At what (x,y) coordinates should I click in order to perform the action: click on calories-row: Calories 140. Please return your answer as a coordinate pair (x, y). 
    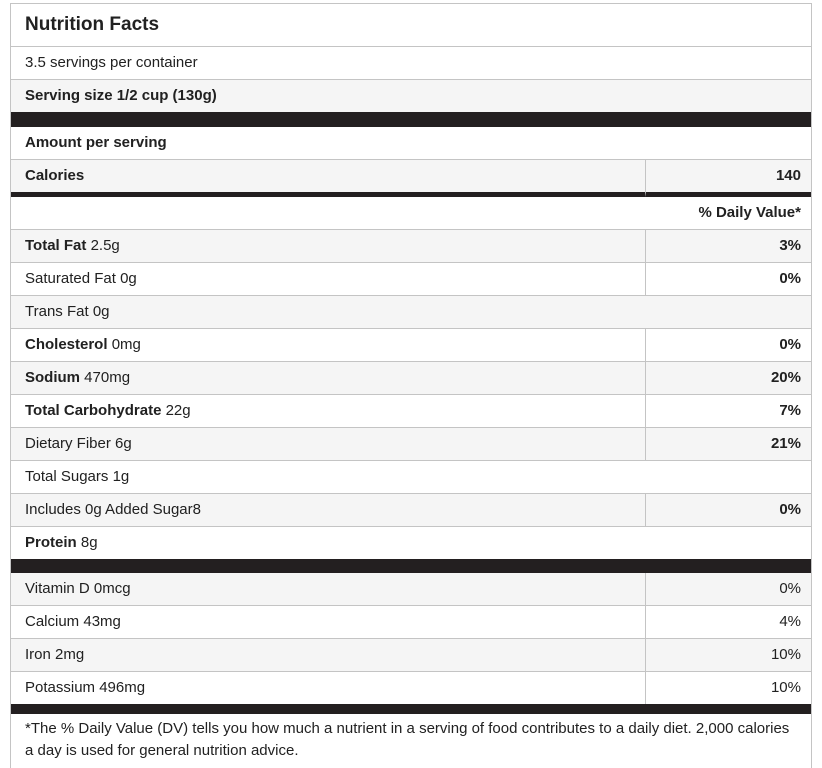
    Looking at the image, I should click on (411, 178).